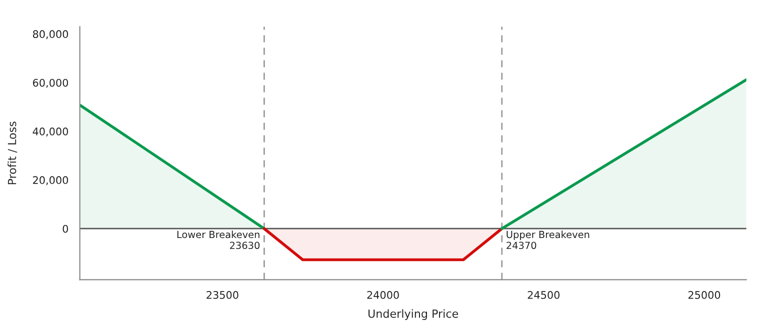  I want to click on ref-line-label: Lower Breakeven 23630, so click(218, 240).